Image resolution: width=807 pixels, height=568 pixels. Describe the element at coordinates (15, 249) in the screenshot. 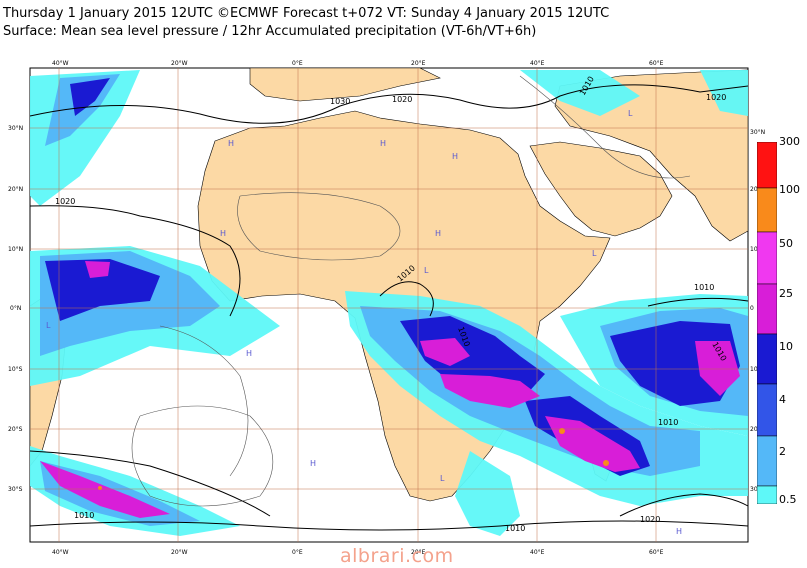

I see `latitude-label: 10°N` at that location.